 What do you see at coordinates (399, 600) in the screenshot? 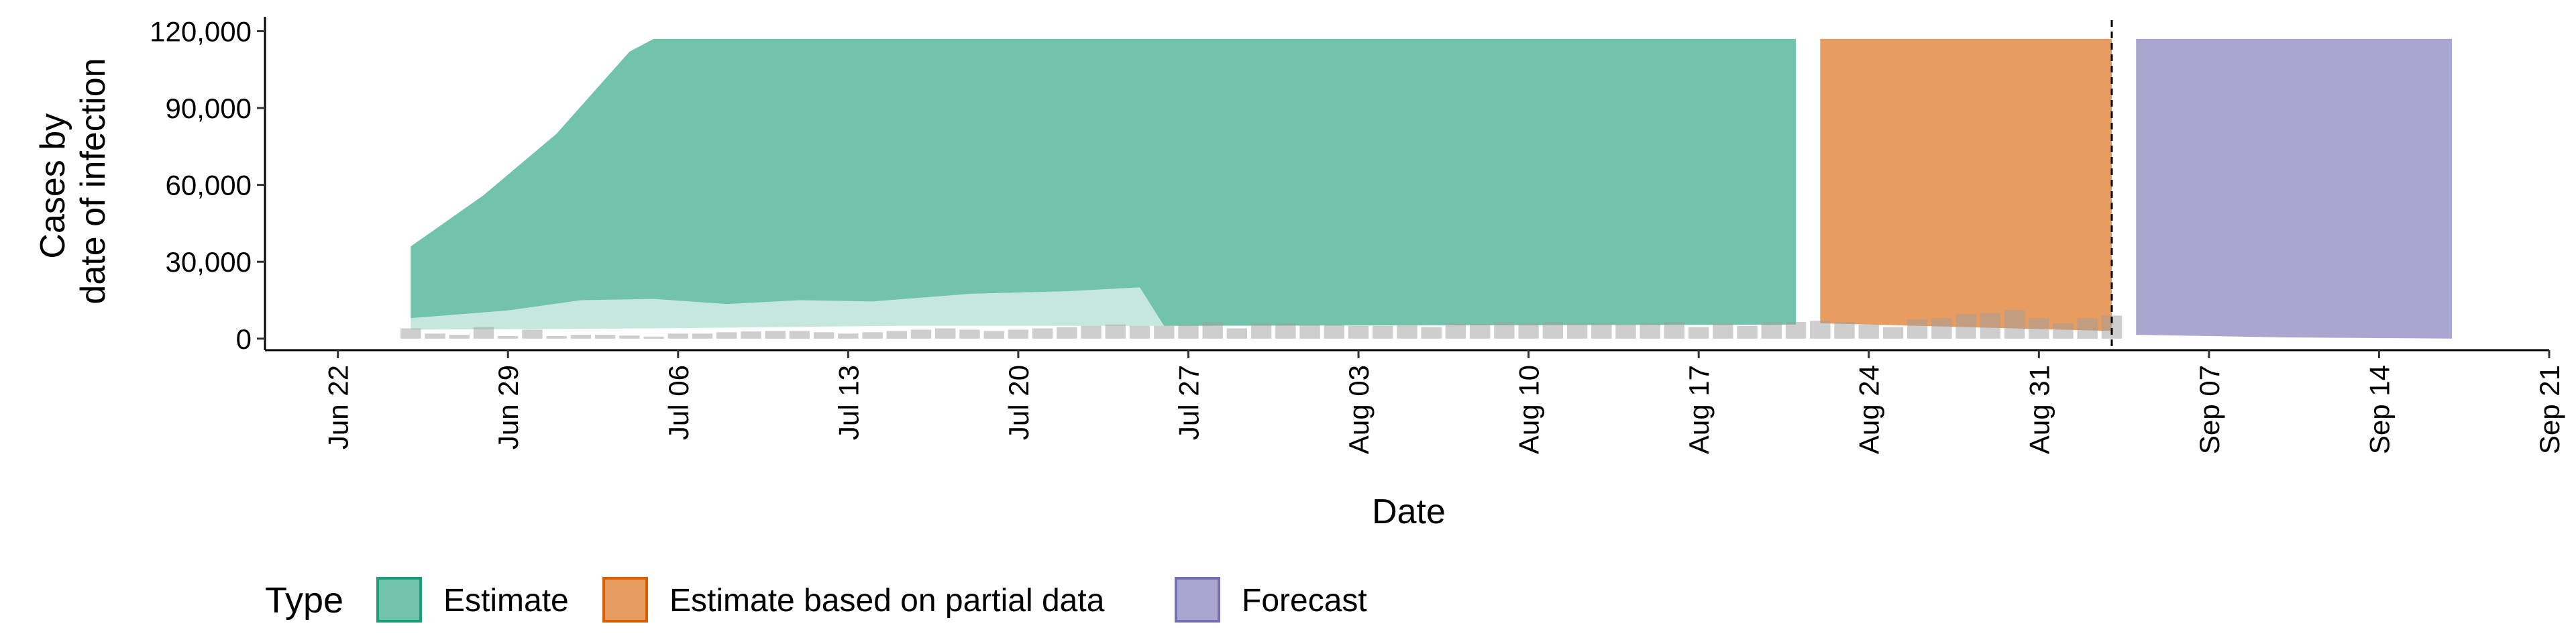
I see `legend-swatch-estimate` at bounding box center [399, 600].